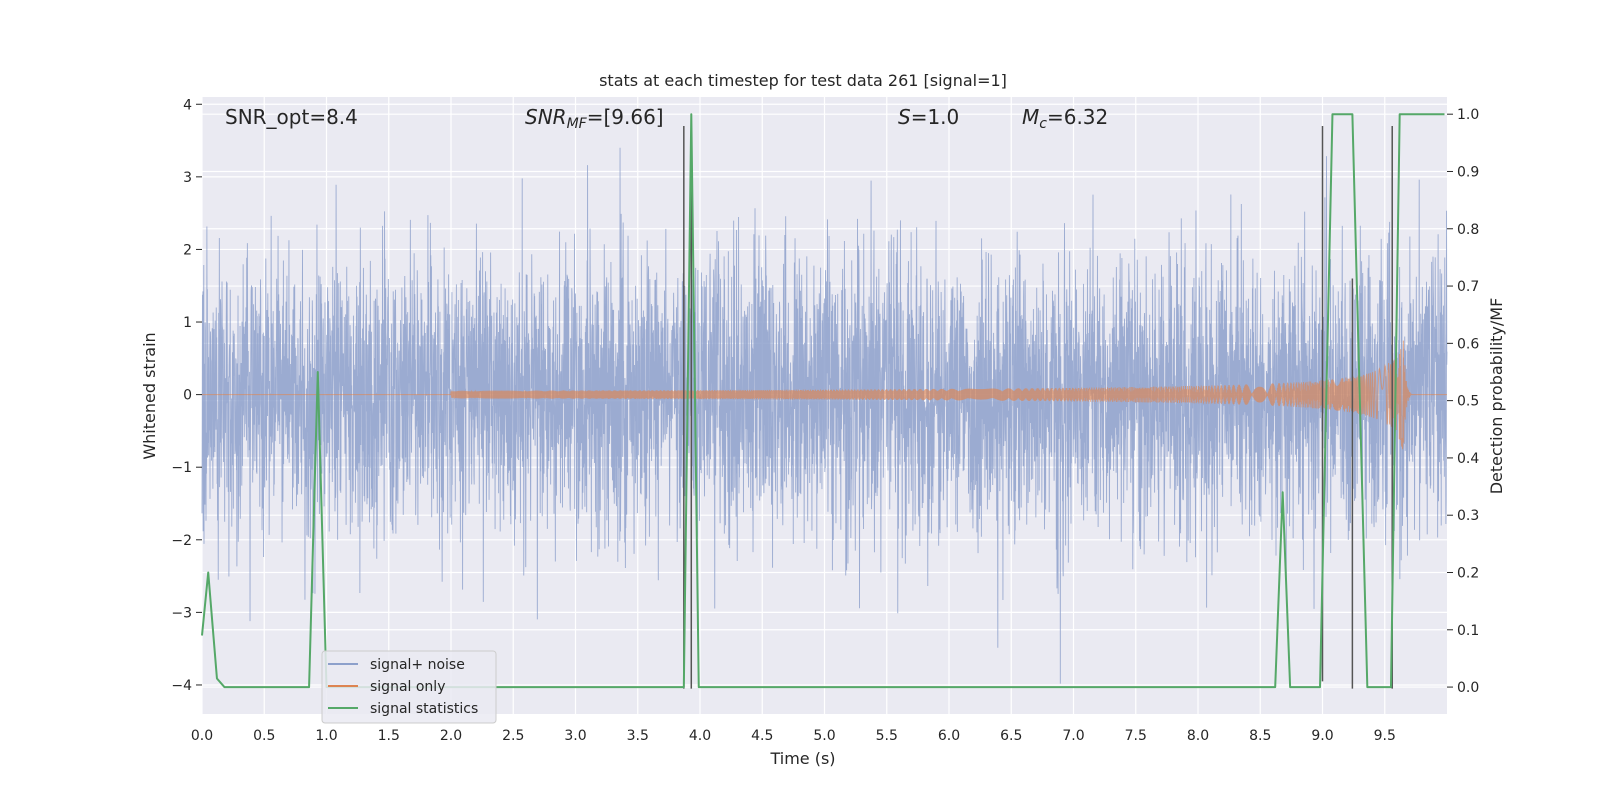  What do you see at coordinates (1136, 736) in the screenshot?
I see `x-tick-label: 7.5` at bounding box center [1136, 736].